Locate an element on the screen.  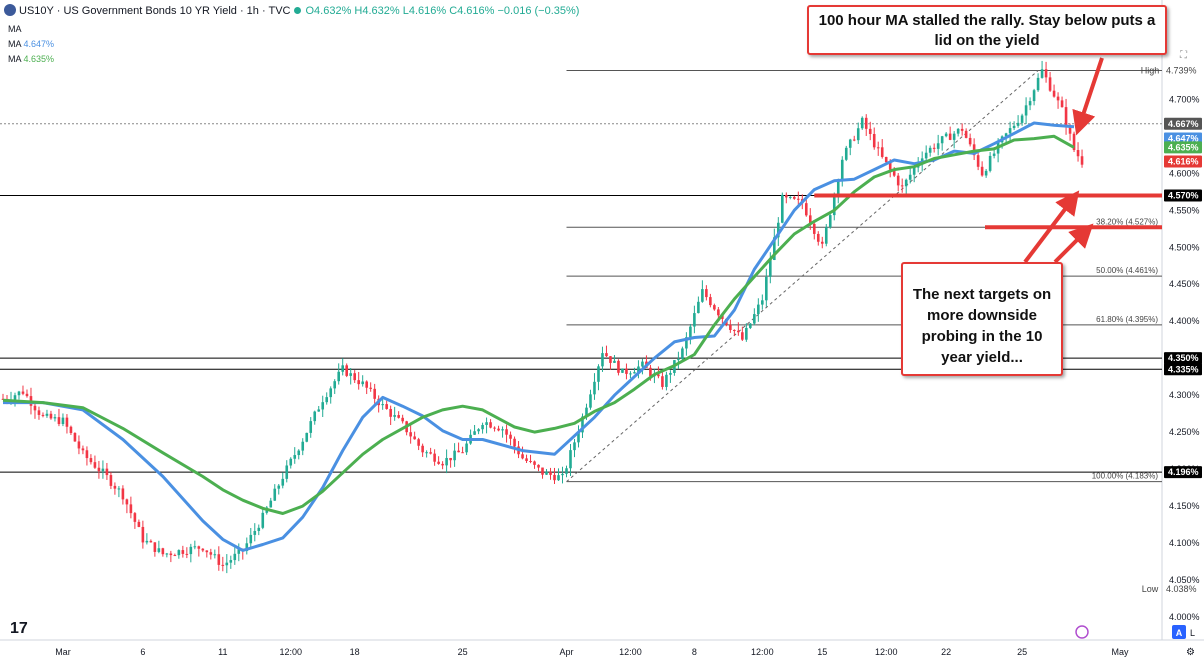
y-tick-label: 4.400% is located at coordinates (1184, 321).